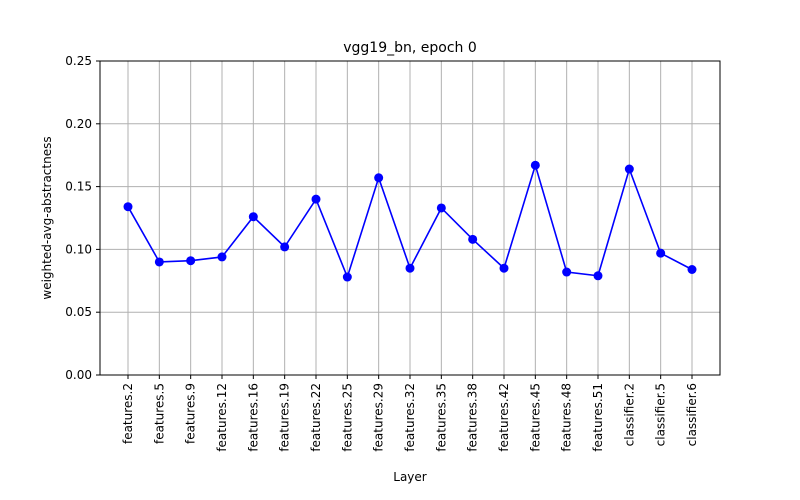 The height and width of the screenshot is (500, 800). What do you see at coordinates (78, 187) in the screenshot?
I see `y-tick-label: 0.15` at bounding box center [78, 187].